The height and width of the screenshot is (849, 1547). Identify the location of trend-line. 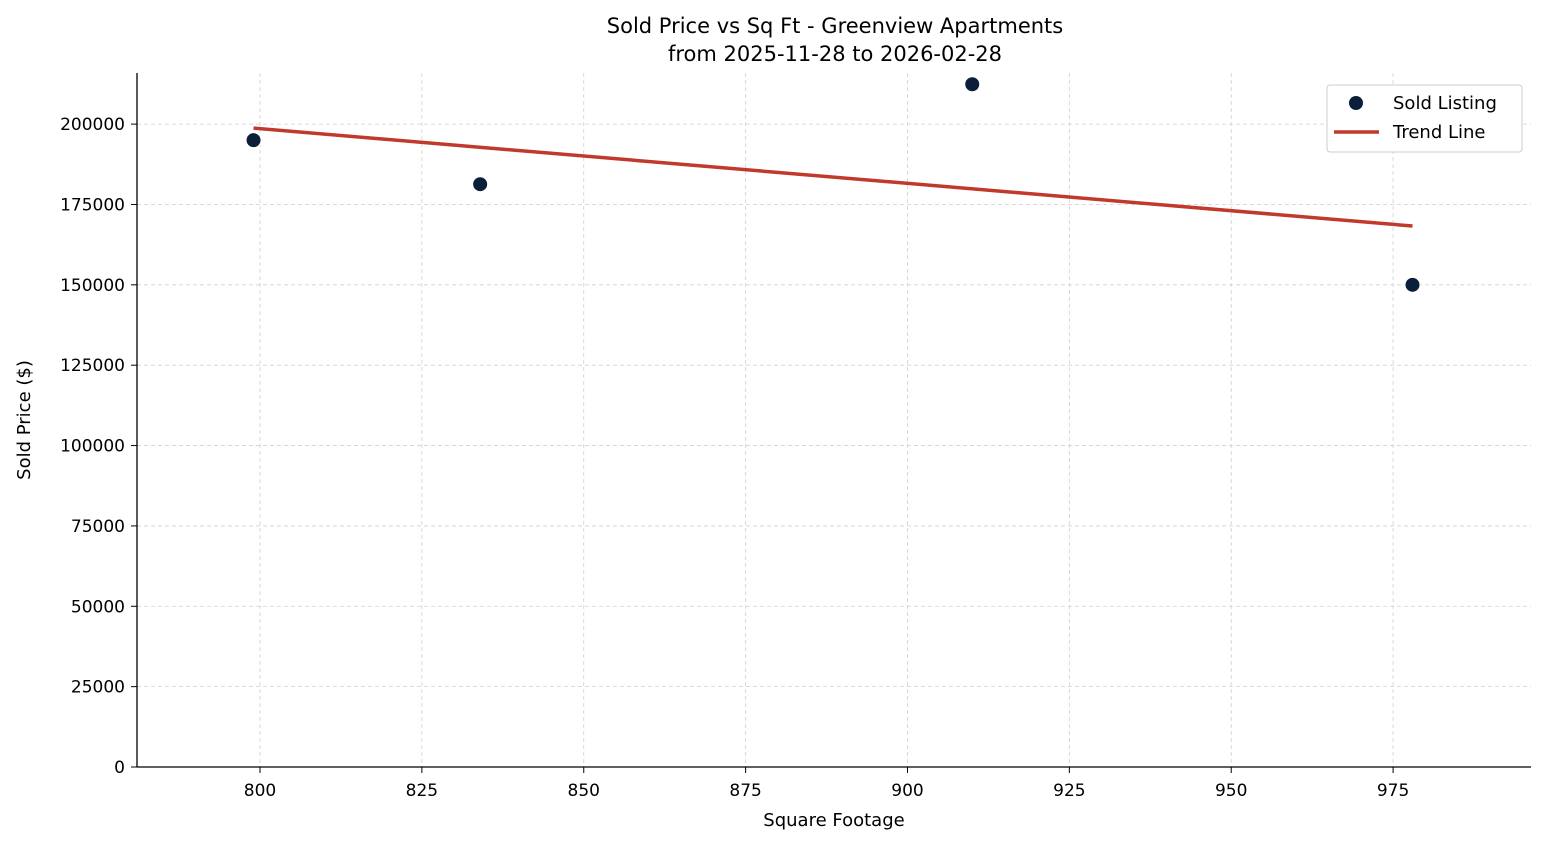
(833, 177).